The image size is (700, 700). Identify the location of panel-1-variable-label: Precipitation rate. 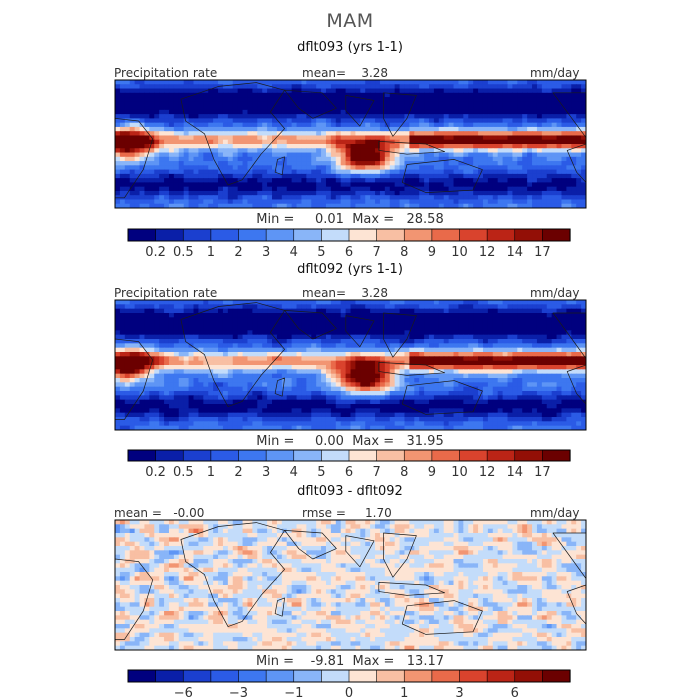
(166, 73).